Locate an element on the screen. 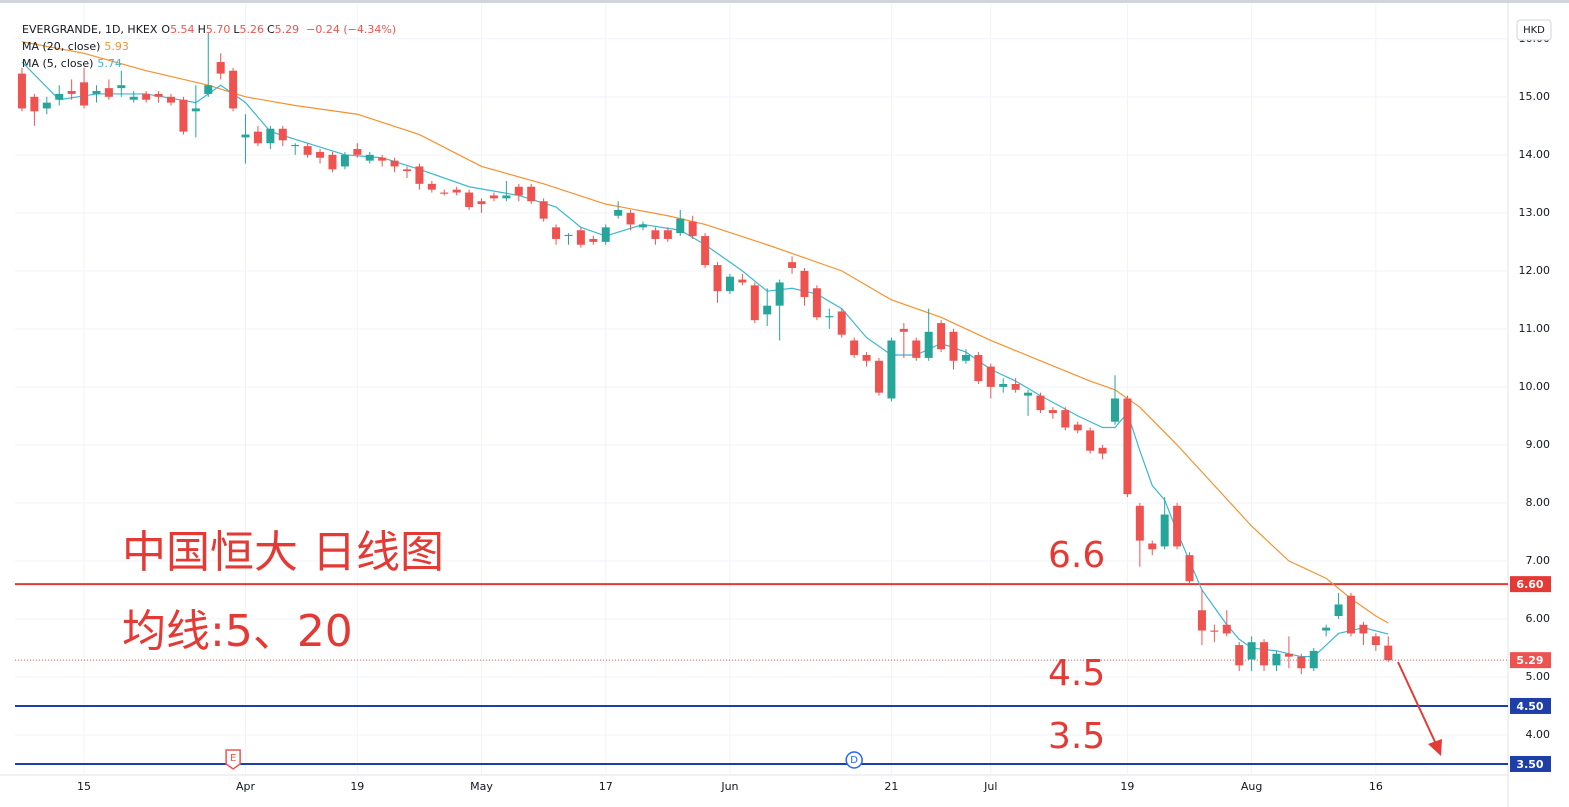  event-badge is located at coordinates (233, 759).